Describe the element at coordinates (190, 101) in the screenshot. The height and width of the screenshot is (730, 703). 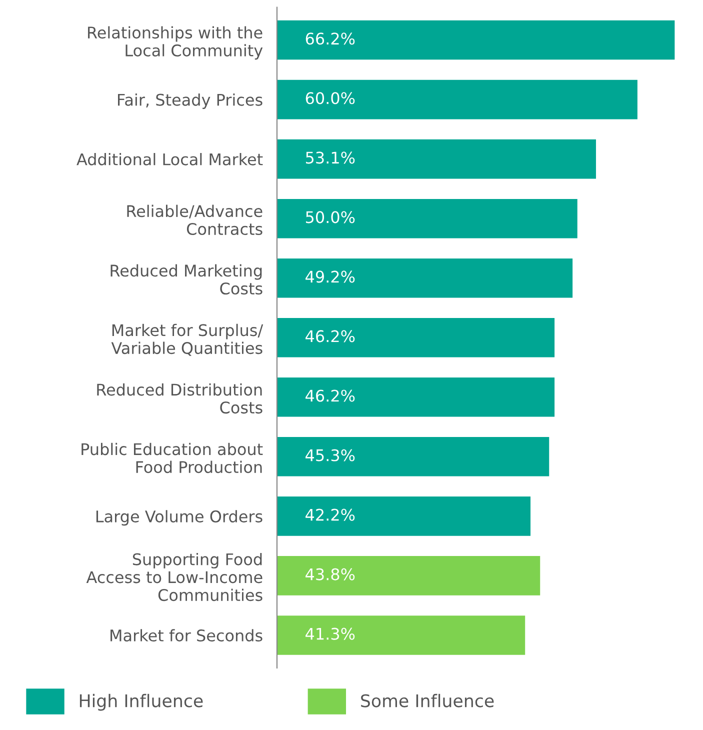
I see `y-tick-label: Fair, Steady Prices` at that location.